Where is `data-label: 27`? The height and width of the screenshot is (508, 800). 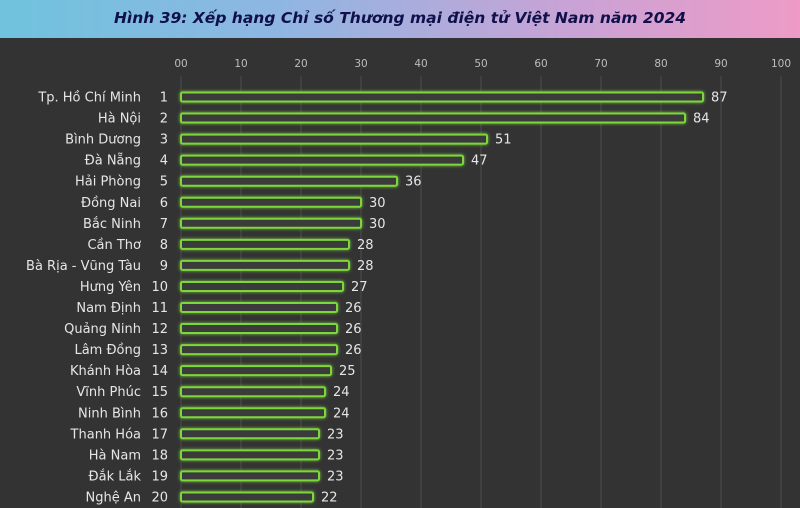 data-label: 27 is located at coordinates (359, 287).